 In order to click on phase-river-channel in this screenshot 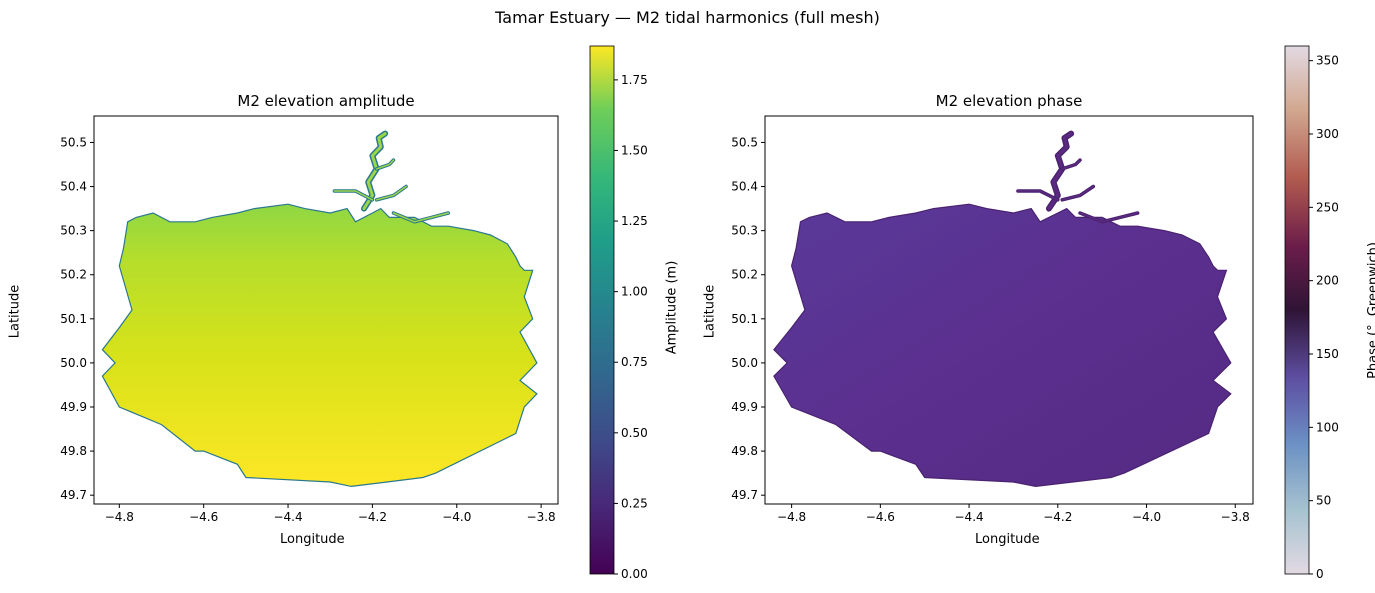, I will do `click(1060, 171)`.